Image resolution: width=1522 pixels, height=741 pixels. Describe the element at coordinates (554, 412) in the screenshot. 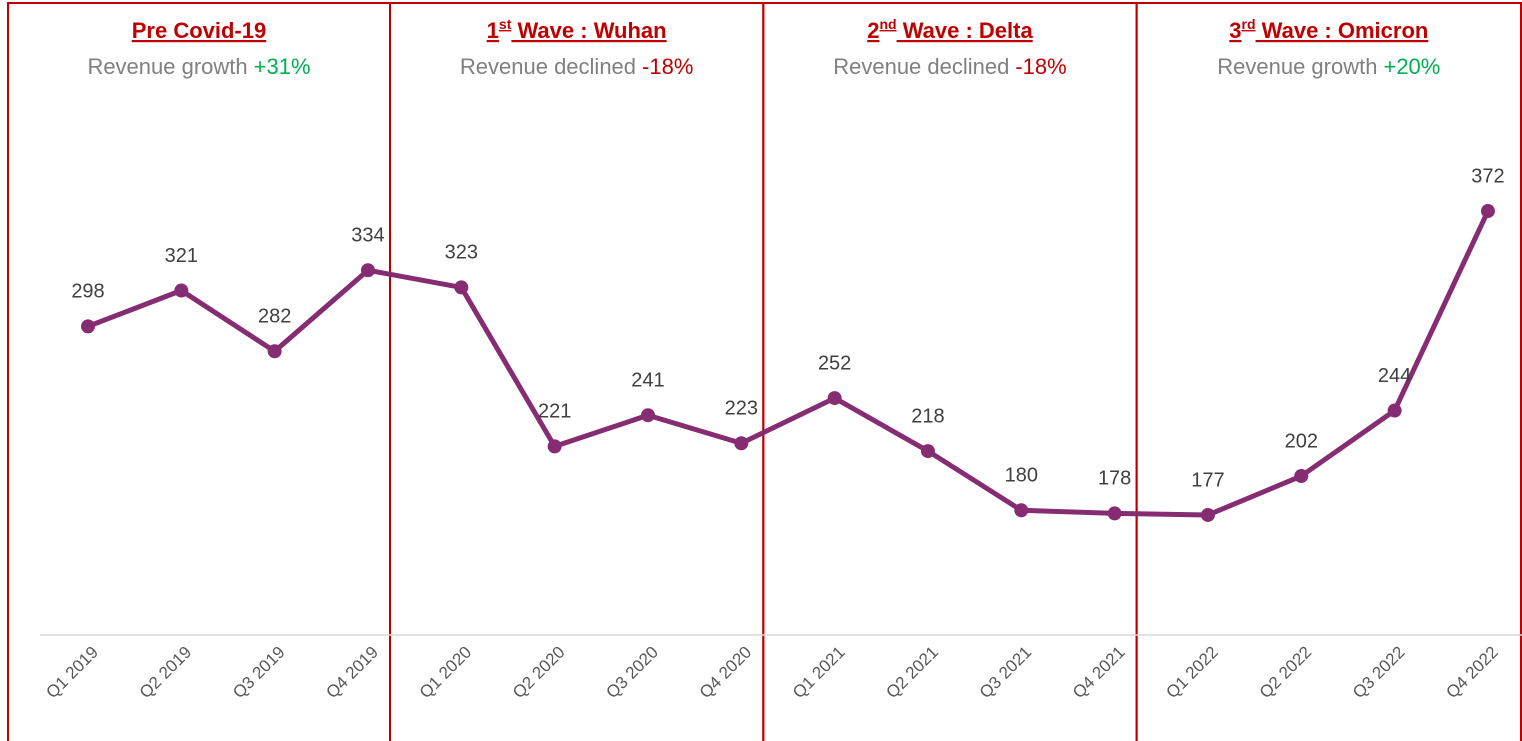

I see `data-label: 221` at that location.